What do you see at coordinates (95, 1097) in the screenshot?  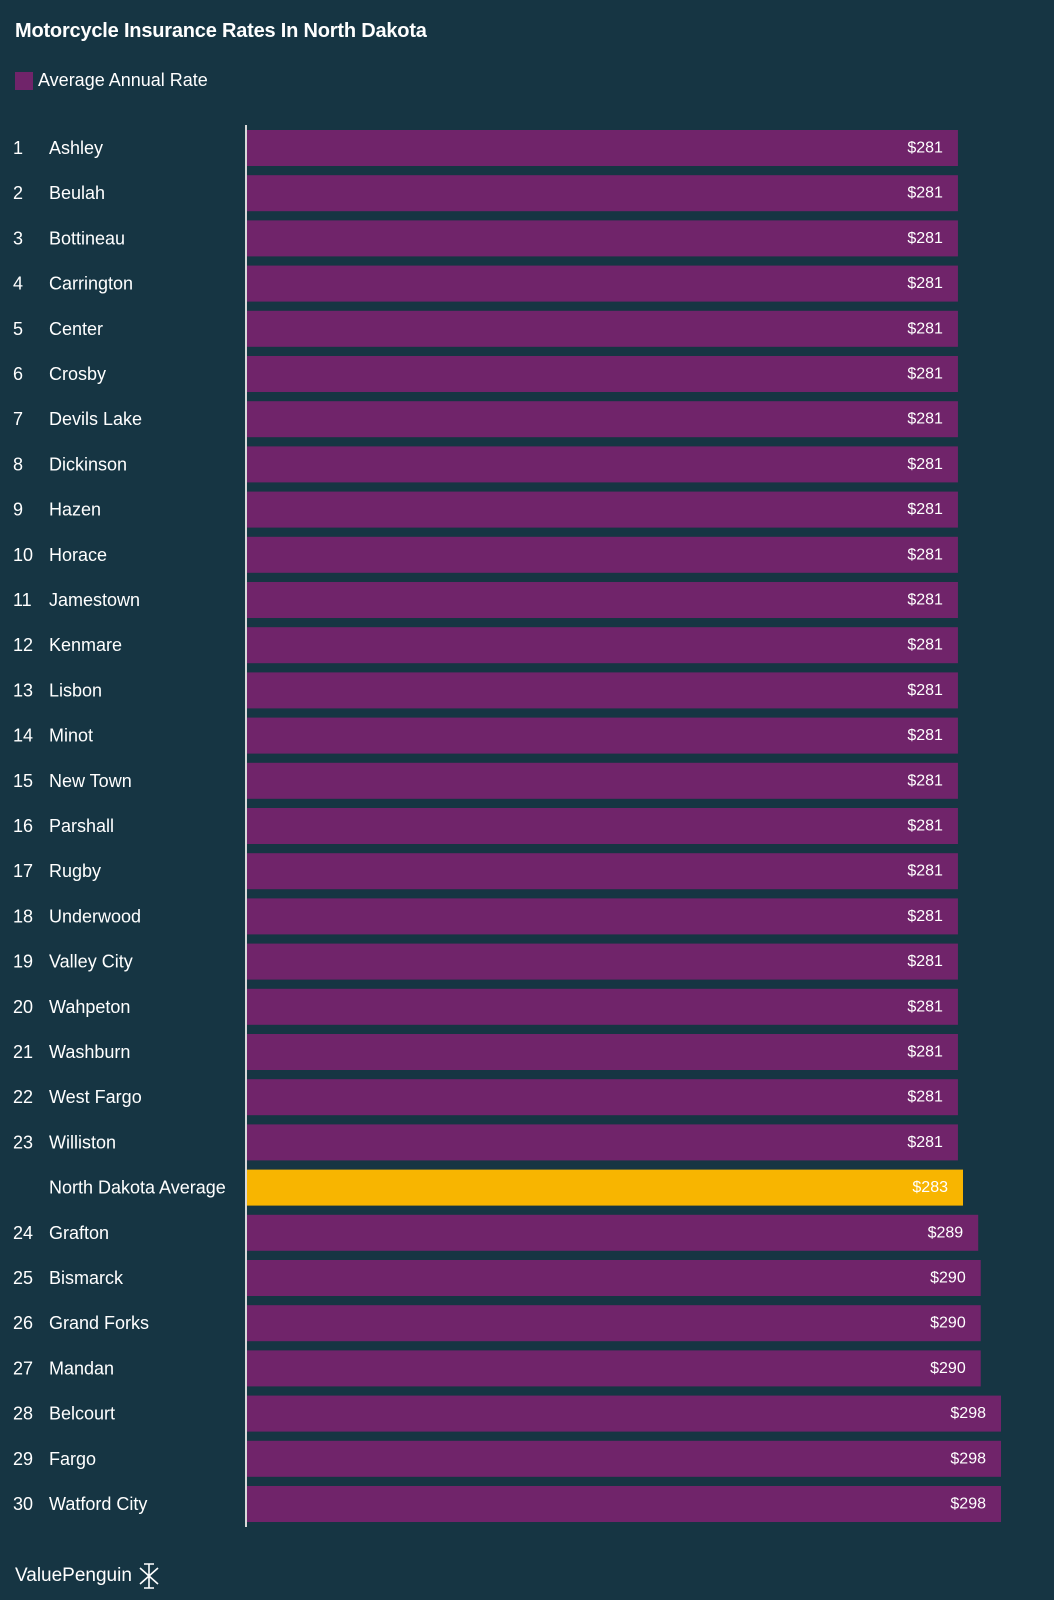 I see `category-label: West Fargo` at bounding box center [95, 1097].